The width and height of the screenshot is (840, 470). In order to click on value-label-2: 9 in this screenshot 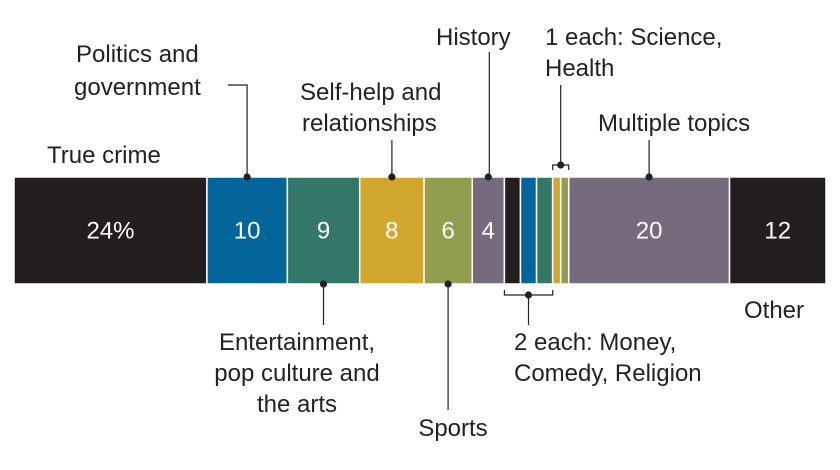, I will do `click(323, 231)`.